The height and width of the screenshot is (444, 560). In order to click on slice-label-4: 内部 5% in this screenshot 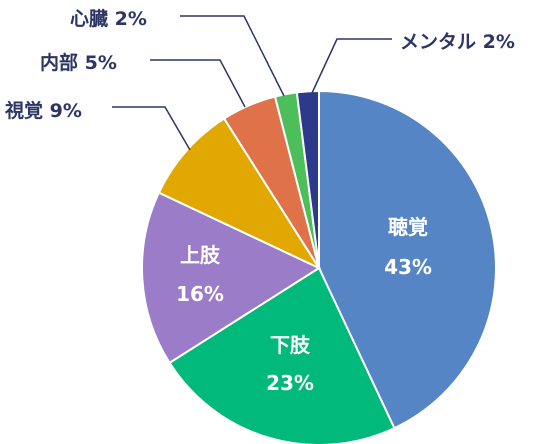, I will do `click(78, 62)`.